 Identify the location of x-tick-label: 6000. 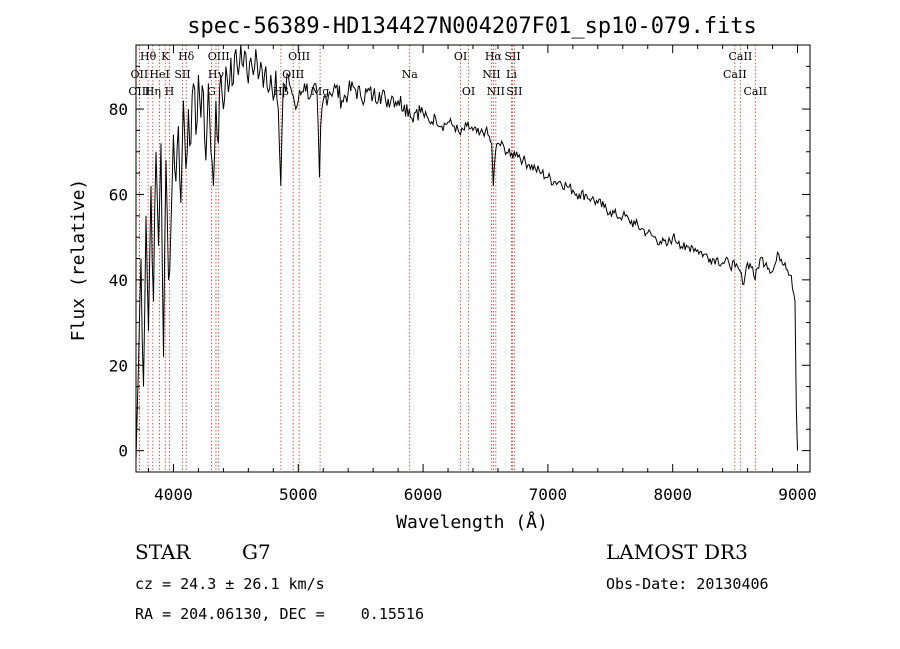
(423, 494).